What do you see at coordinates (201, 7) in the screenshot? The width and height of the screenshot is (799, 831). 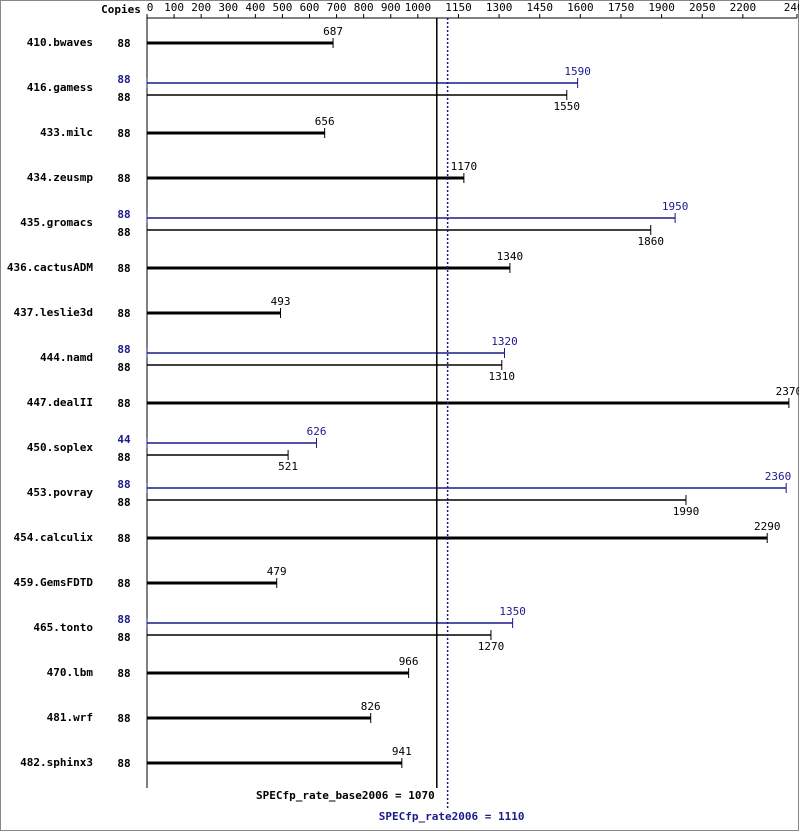 I see `x-tick-label: 200` at bounding box center [201, 7].